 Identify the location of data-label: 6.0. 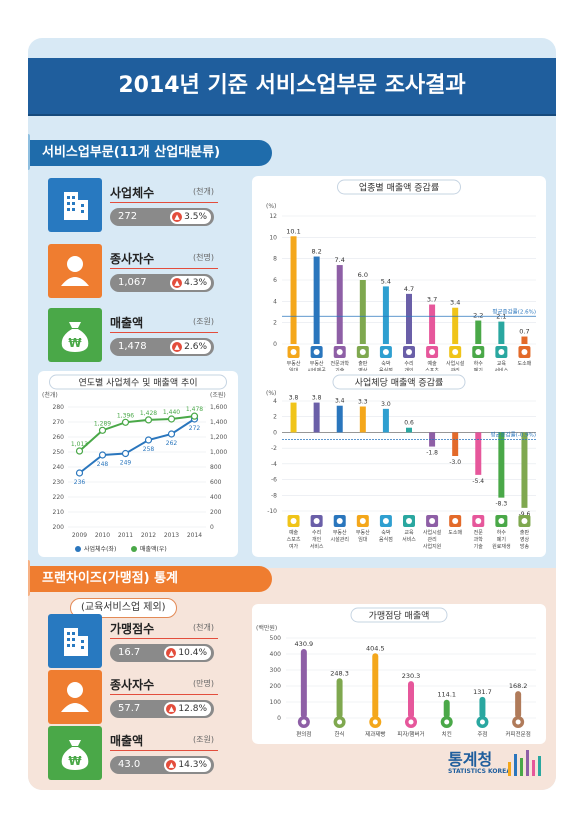
(363, 275).